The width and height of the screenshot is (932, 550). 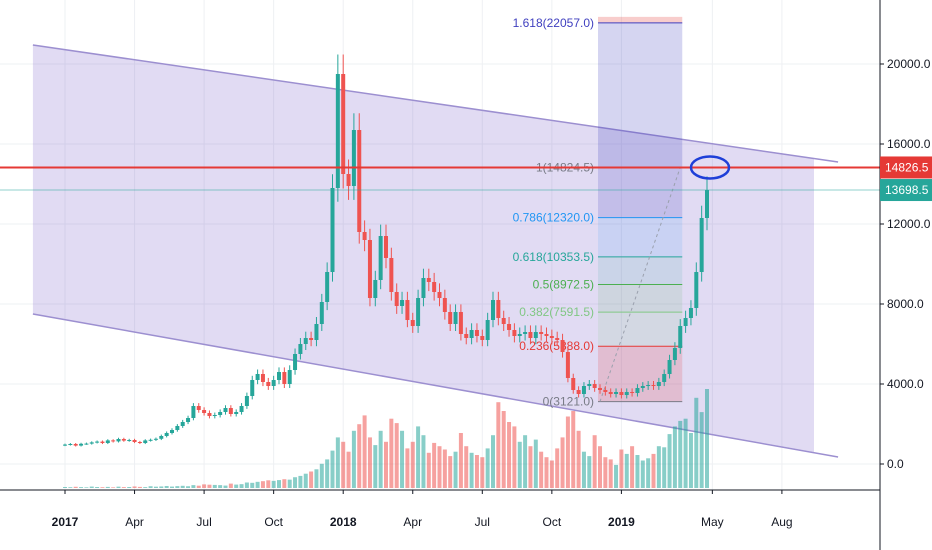 What do you see at coordinates (710, 167) in the screenshot?
I see `highlight-ellipse` at bounding box center [710, 167].